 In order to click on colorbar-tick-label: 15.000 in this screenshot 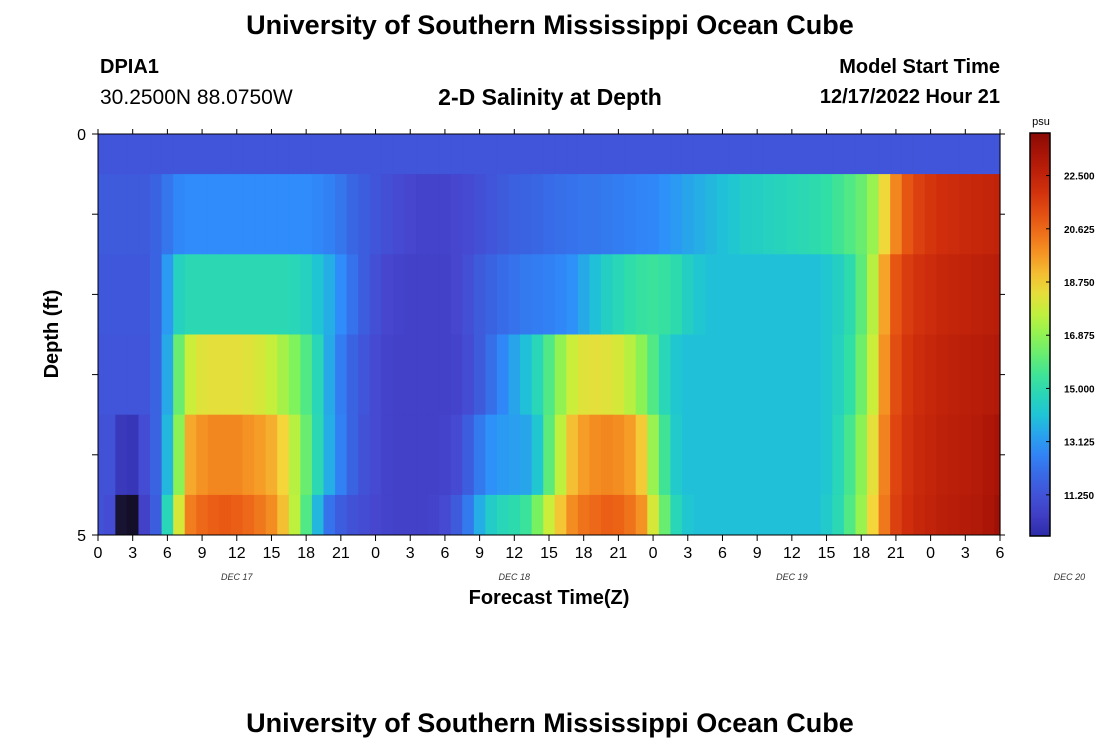, I will do `click(1079, 389)`.